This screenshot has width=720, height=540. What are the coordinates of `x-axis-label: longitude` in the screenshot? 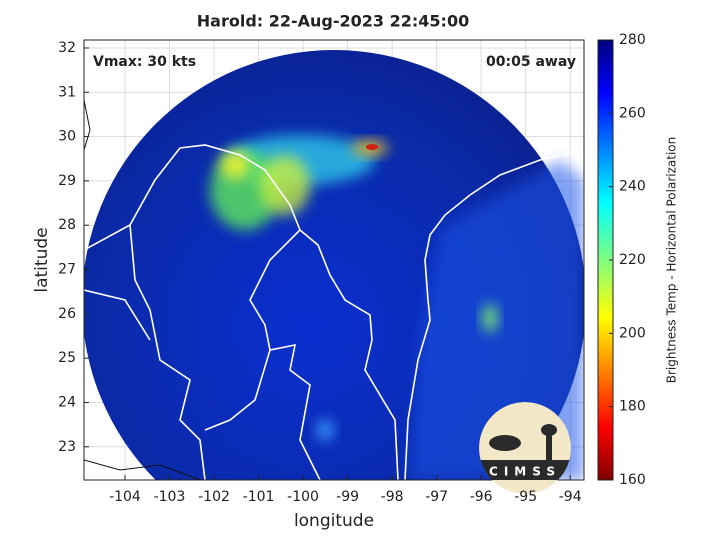 It's located at (334, 521).